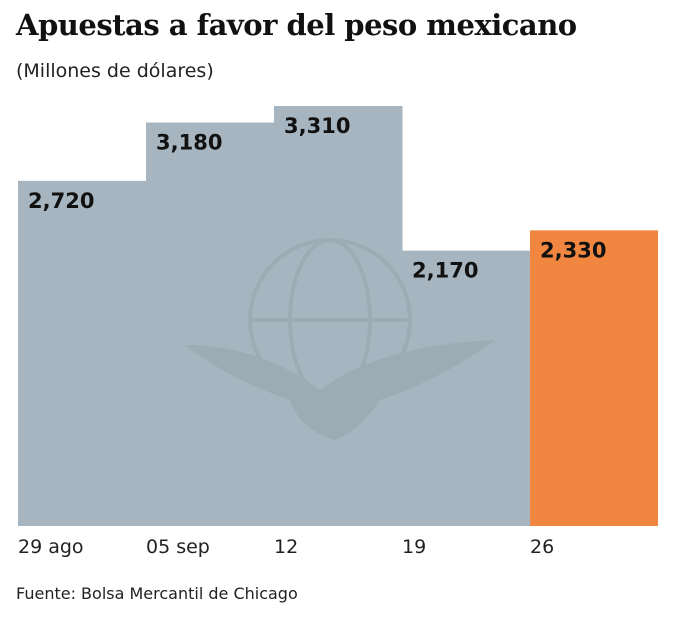 The height and width of the screenshot is (620, 675). I want to click on x-tick-label-3: 19, so click(414, 547).